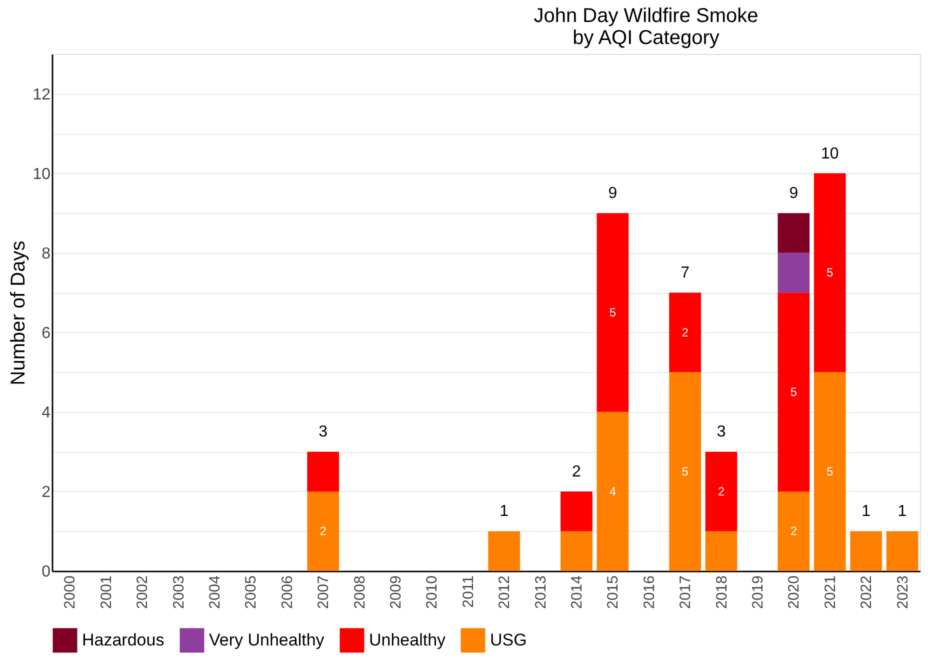  I want to click on text: by AQI Category, so click(646, 38).